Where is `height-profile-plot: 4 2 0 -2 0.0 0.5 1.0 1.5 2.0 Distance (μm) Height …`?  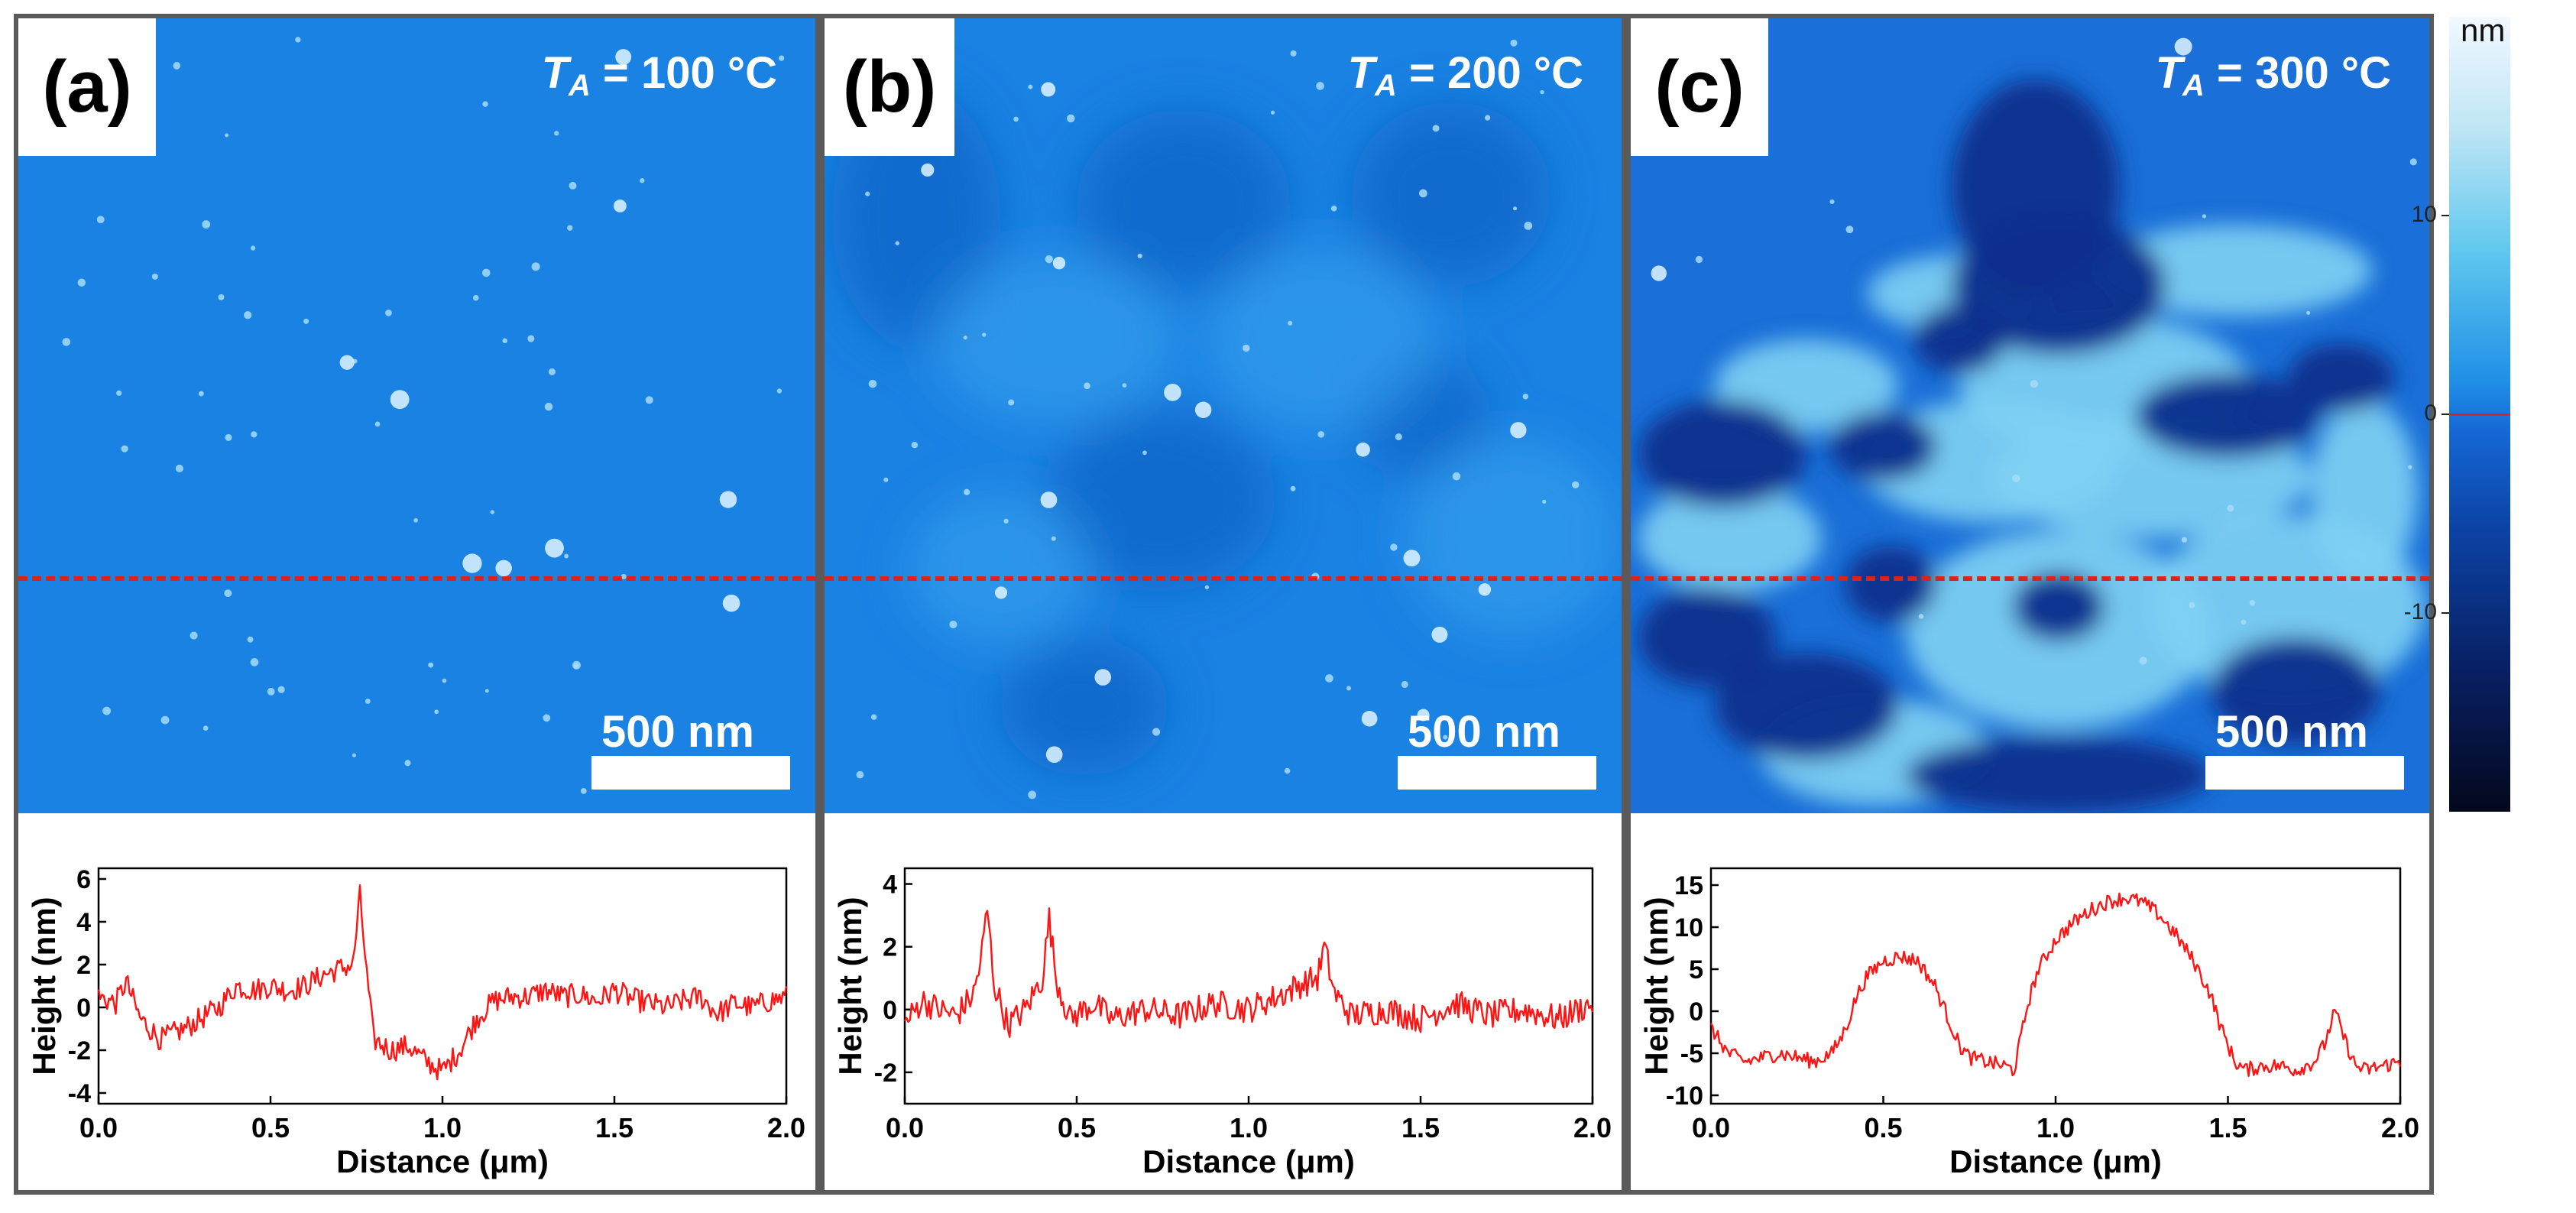 height-profile-plot: 4 2 0 -2 0.0 0.5 1.0 1.5 2.0 Distance (μm) Height … is located at coordinates (1222, 1023).